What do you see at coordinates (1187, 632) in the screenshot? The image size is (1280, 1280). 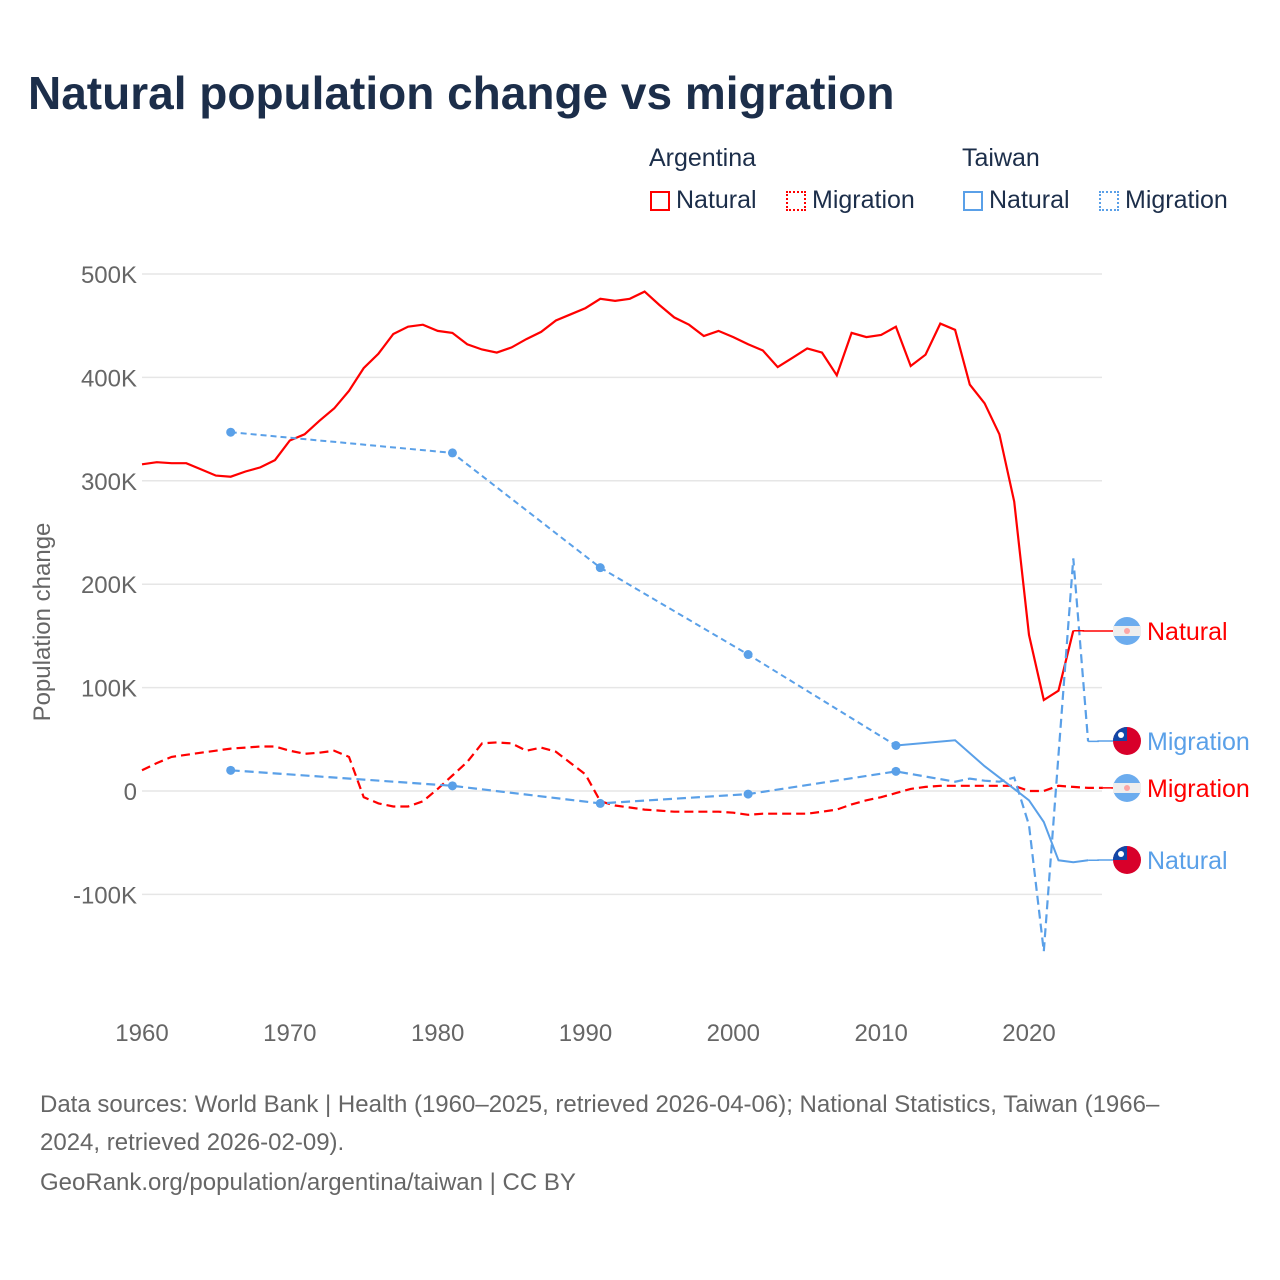 I see `argentina-natural-end-label: Natural` at bounding box center [1187, 632].